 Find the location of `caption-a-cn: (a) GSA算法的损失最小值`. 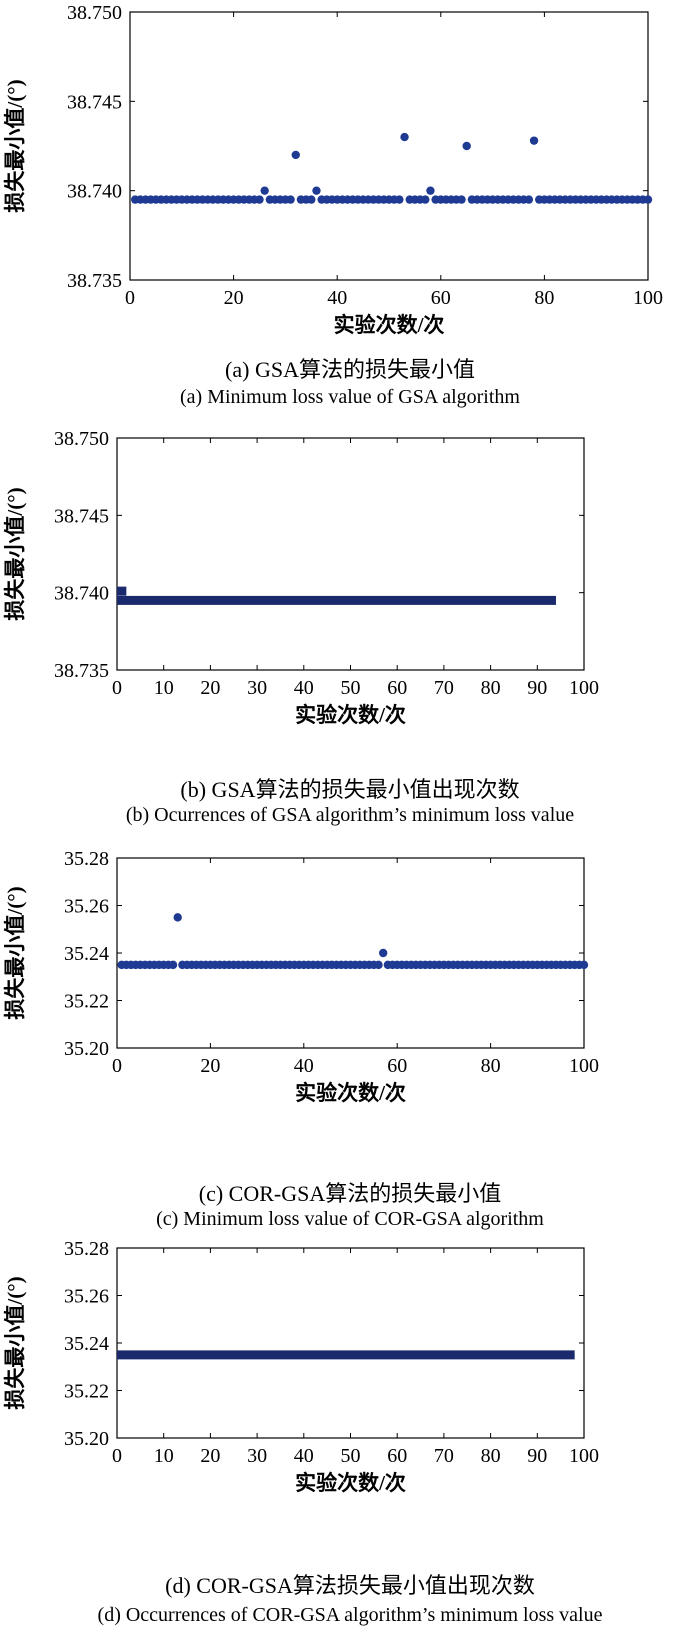

caption-a-cn: (a) GSA算法的损失最小值 is located at coordinates (350, 369).